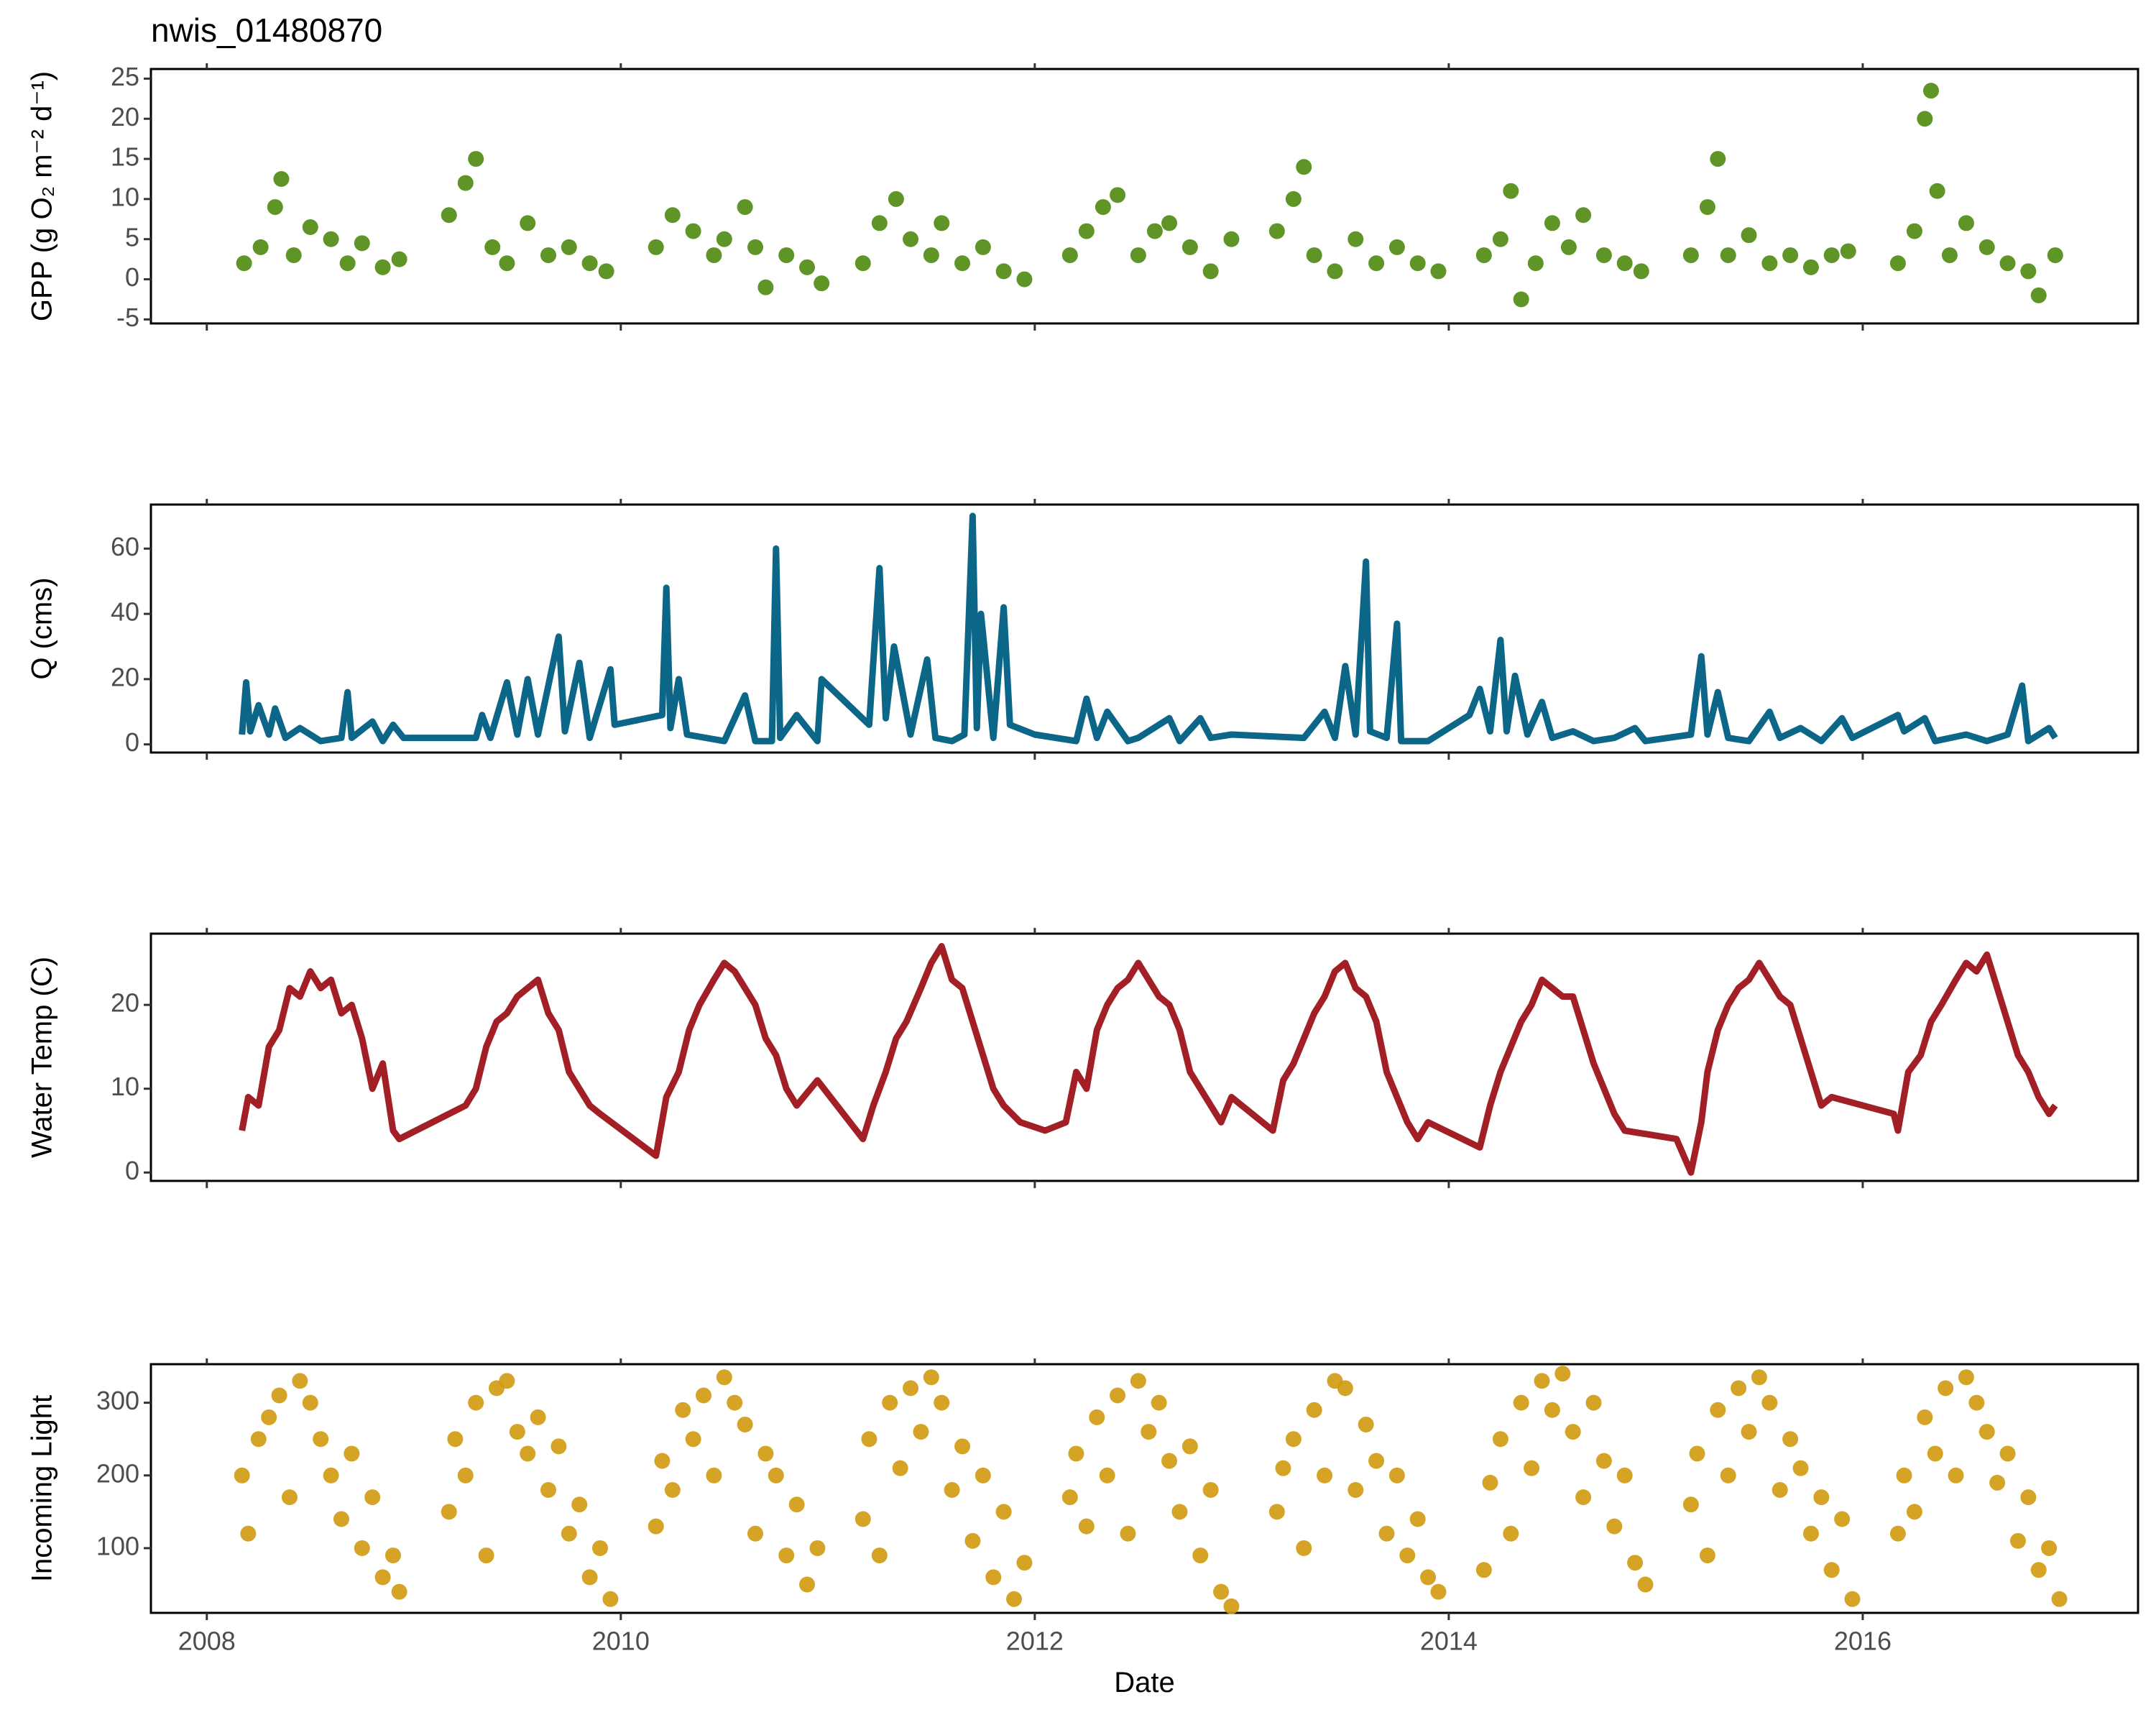  What do you see at coordinates (42, 1488) in the screenshot?
I see `y-axis-label: Incoming Light` at bounding box center [42, 1488].